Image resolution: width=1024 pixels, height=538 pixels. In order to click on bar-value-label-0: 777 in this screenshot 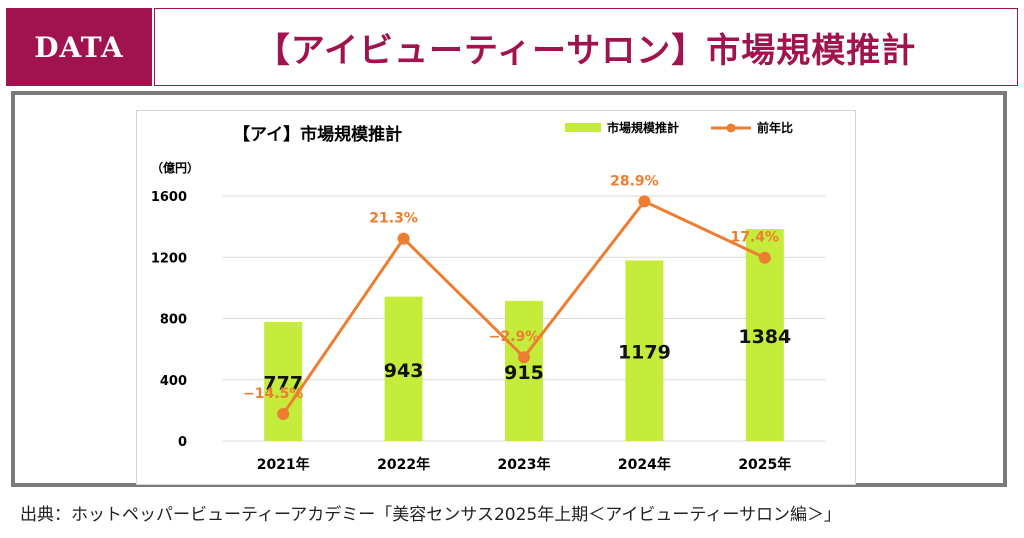, I will do `click(283, 384)`.